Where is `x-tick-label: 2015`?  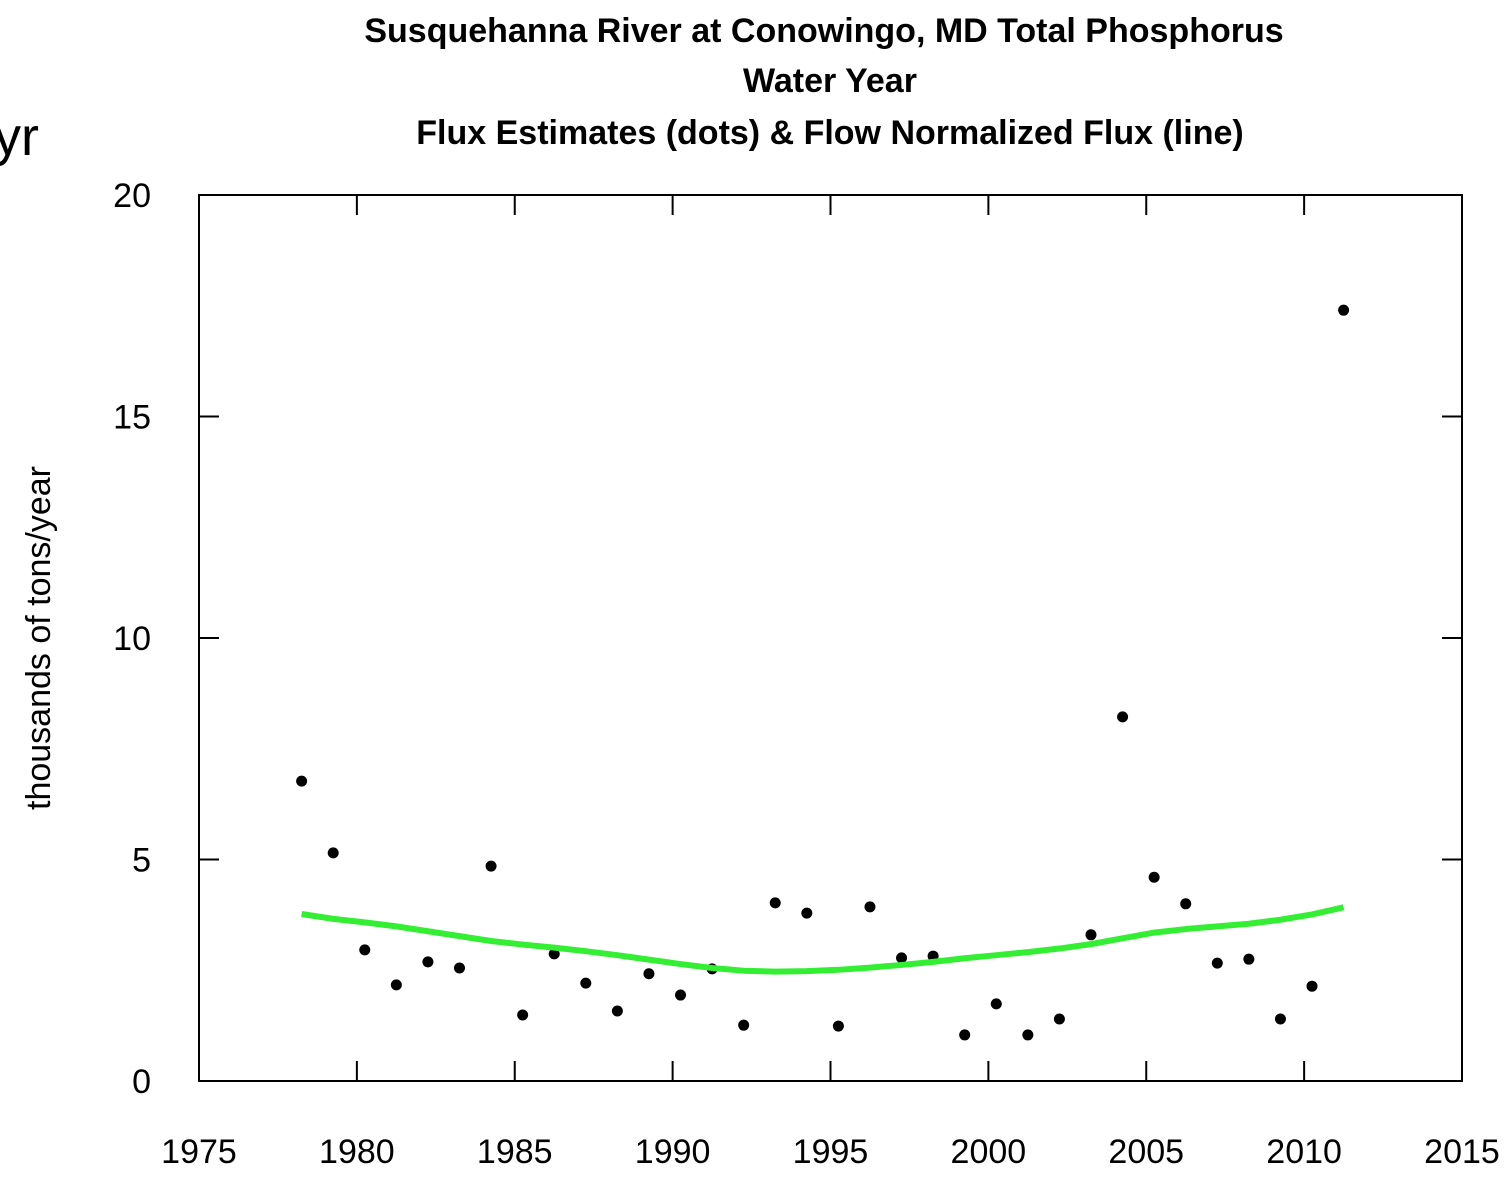
x-tick-label: 2015 is located at coordinates (1462, 1152).